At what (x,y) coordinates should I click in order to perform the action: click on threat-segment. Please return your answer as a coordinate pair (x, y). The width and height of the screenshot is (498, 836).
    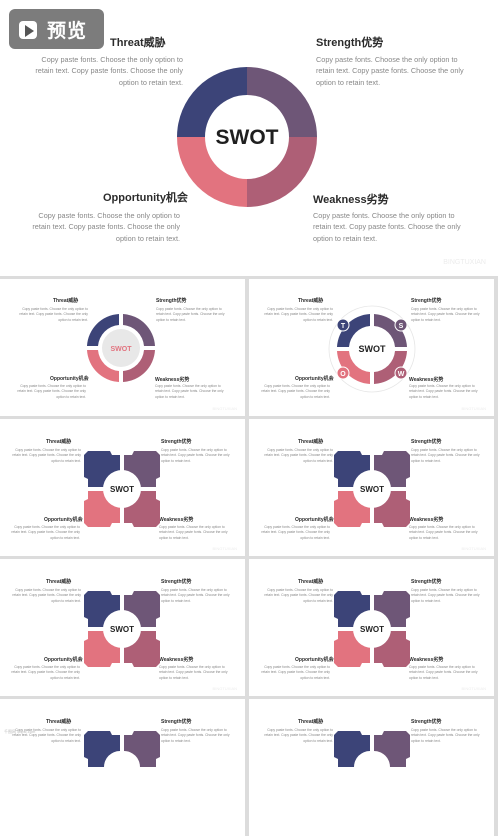
    Looking at the image, I should click on (212, 102).